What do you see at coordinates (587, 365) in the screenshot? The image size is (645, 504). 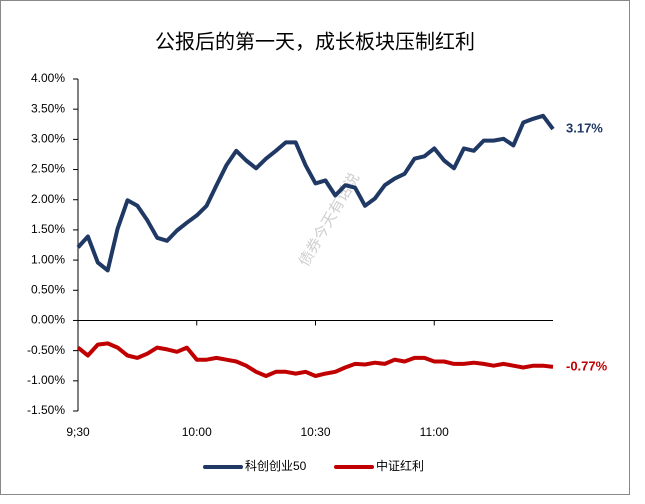 I see `end-label: -0.77%` at bounding box center [587, 365].